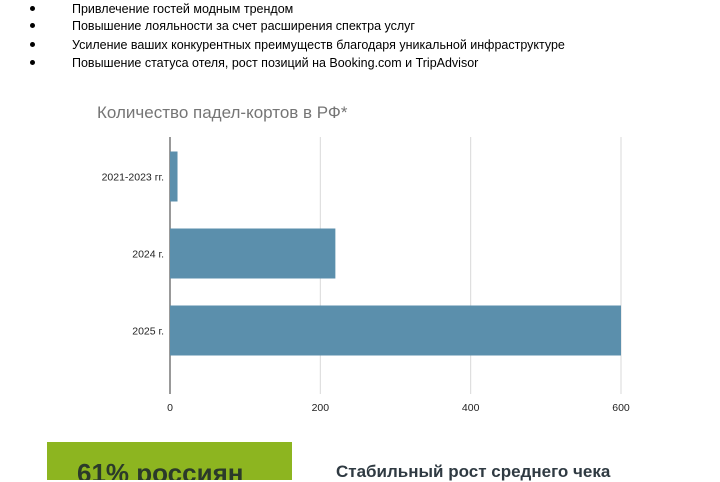 The height and width of the screenshot is (482, 720). I want to click on highlight-card: 61% россиян, so click(169, 461).